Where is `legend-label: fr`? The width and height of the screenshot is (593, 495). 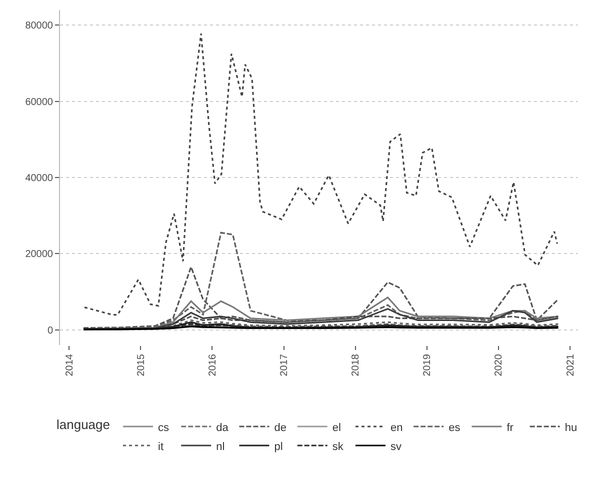 legend-label: fr is located at coordinates (510, 428).